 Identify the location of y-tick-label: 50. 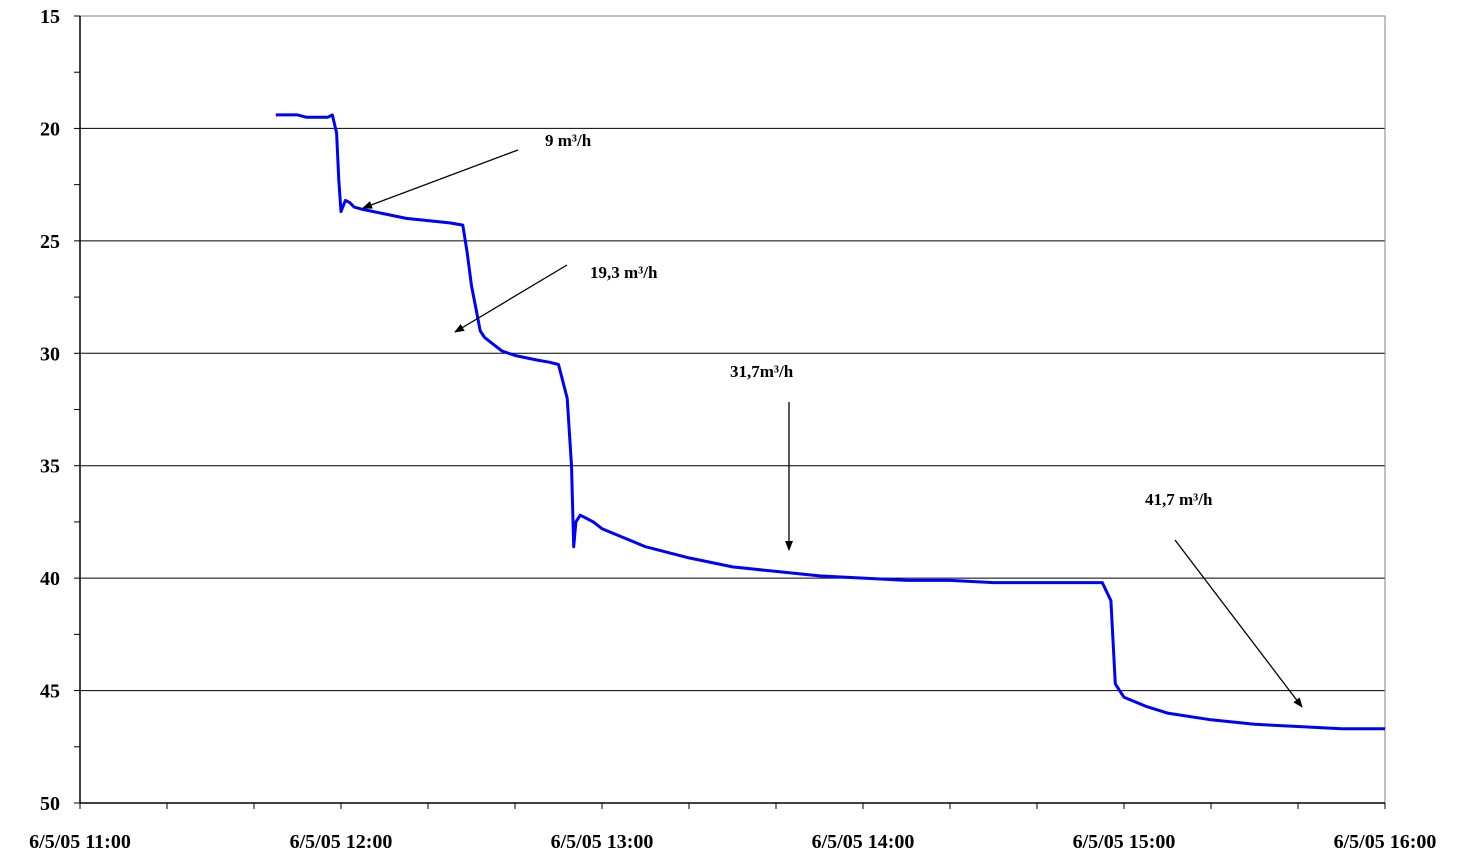
(50, 804).